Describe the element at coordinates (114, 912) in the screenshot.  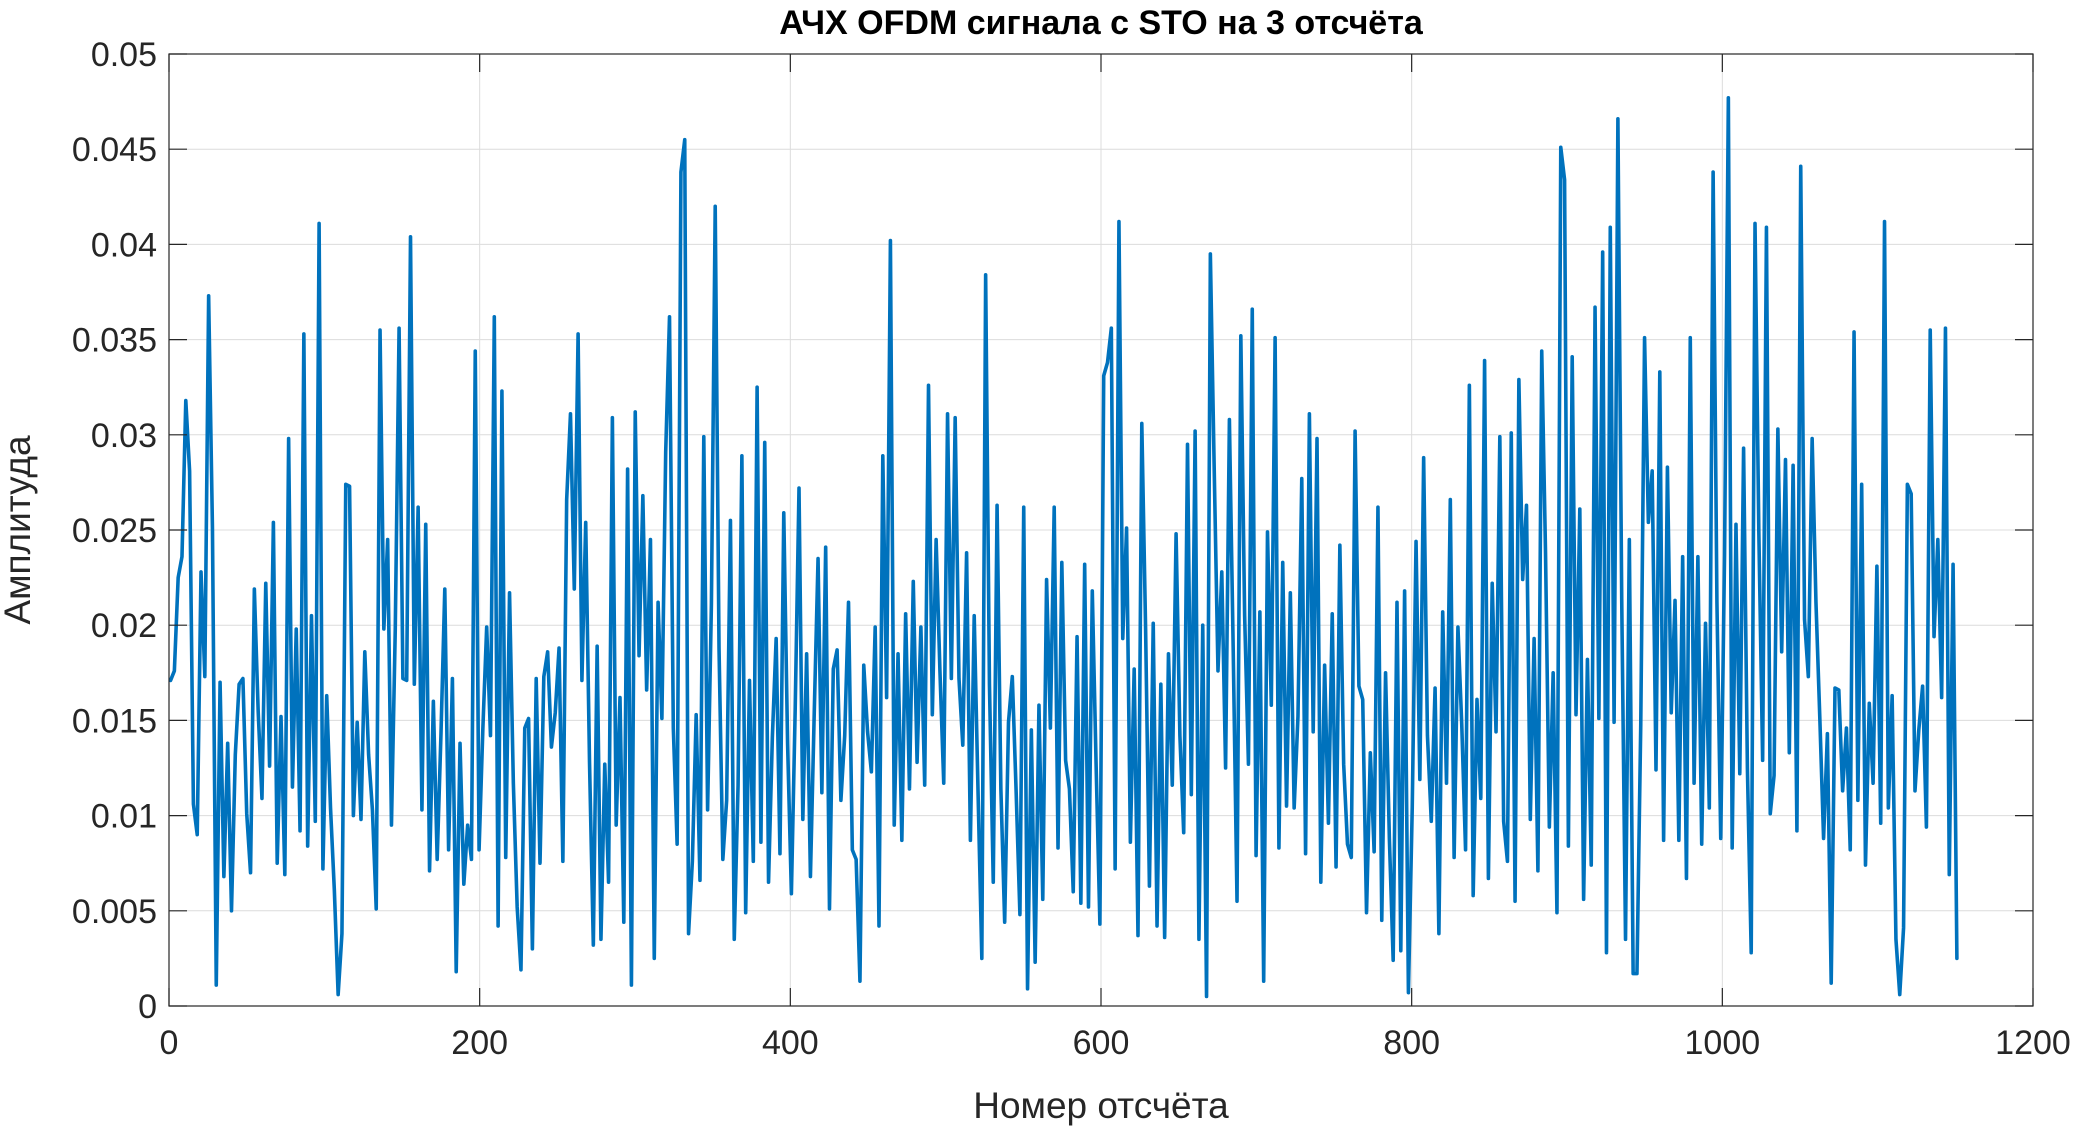
I see `y-tick-label: 0.005` at that location.